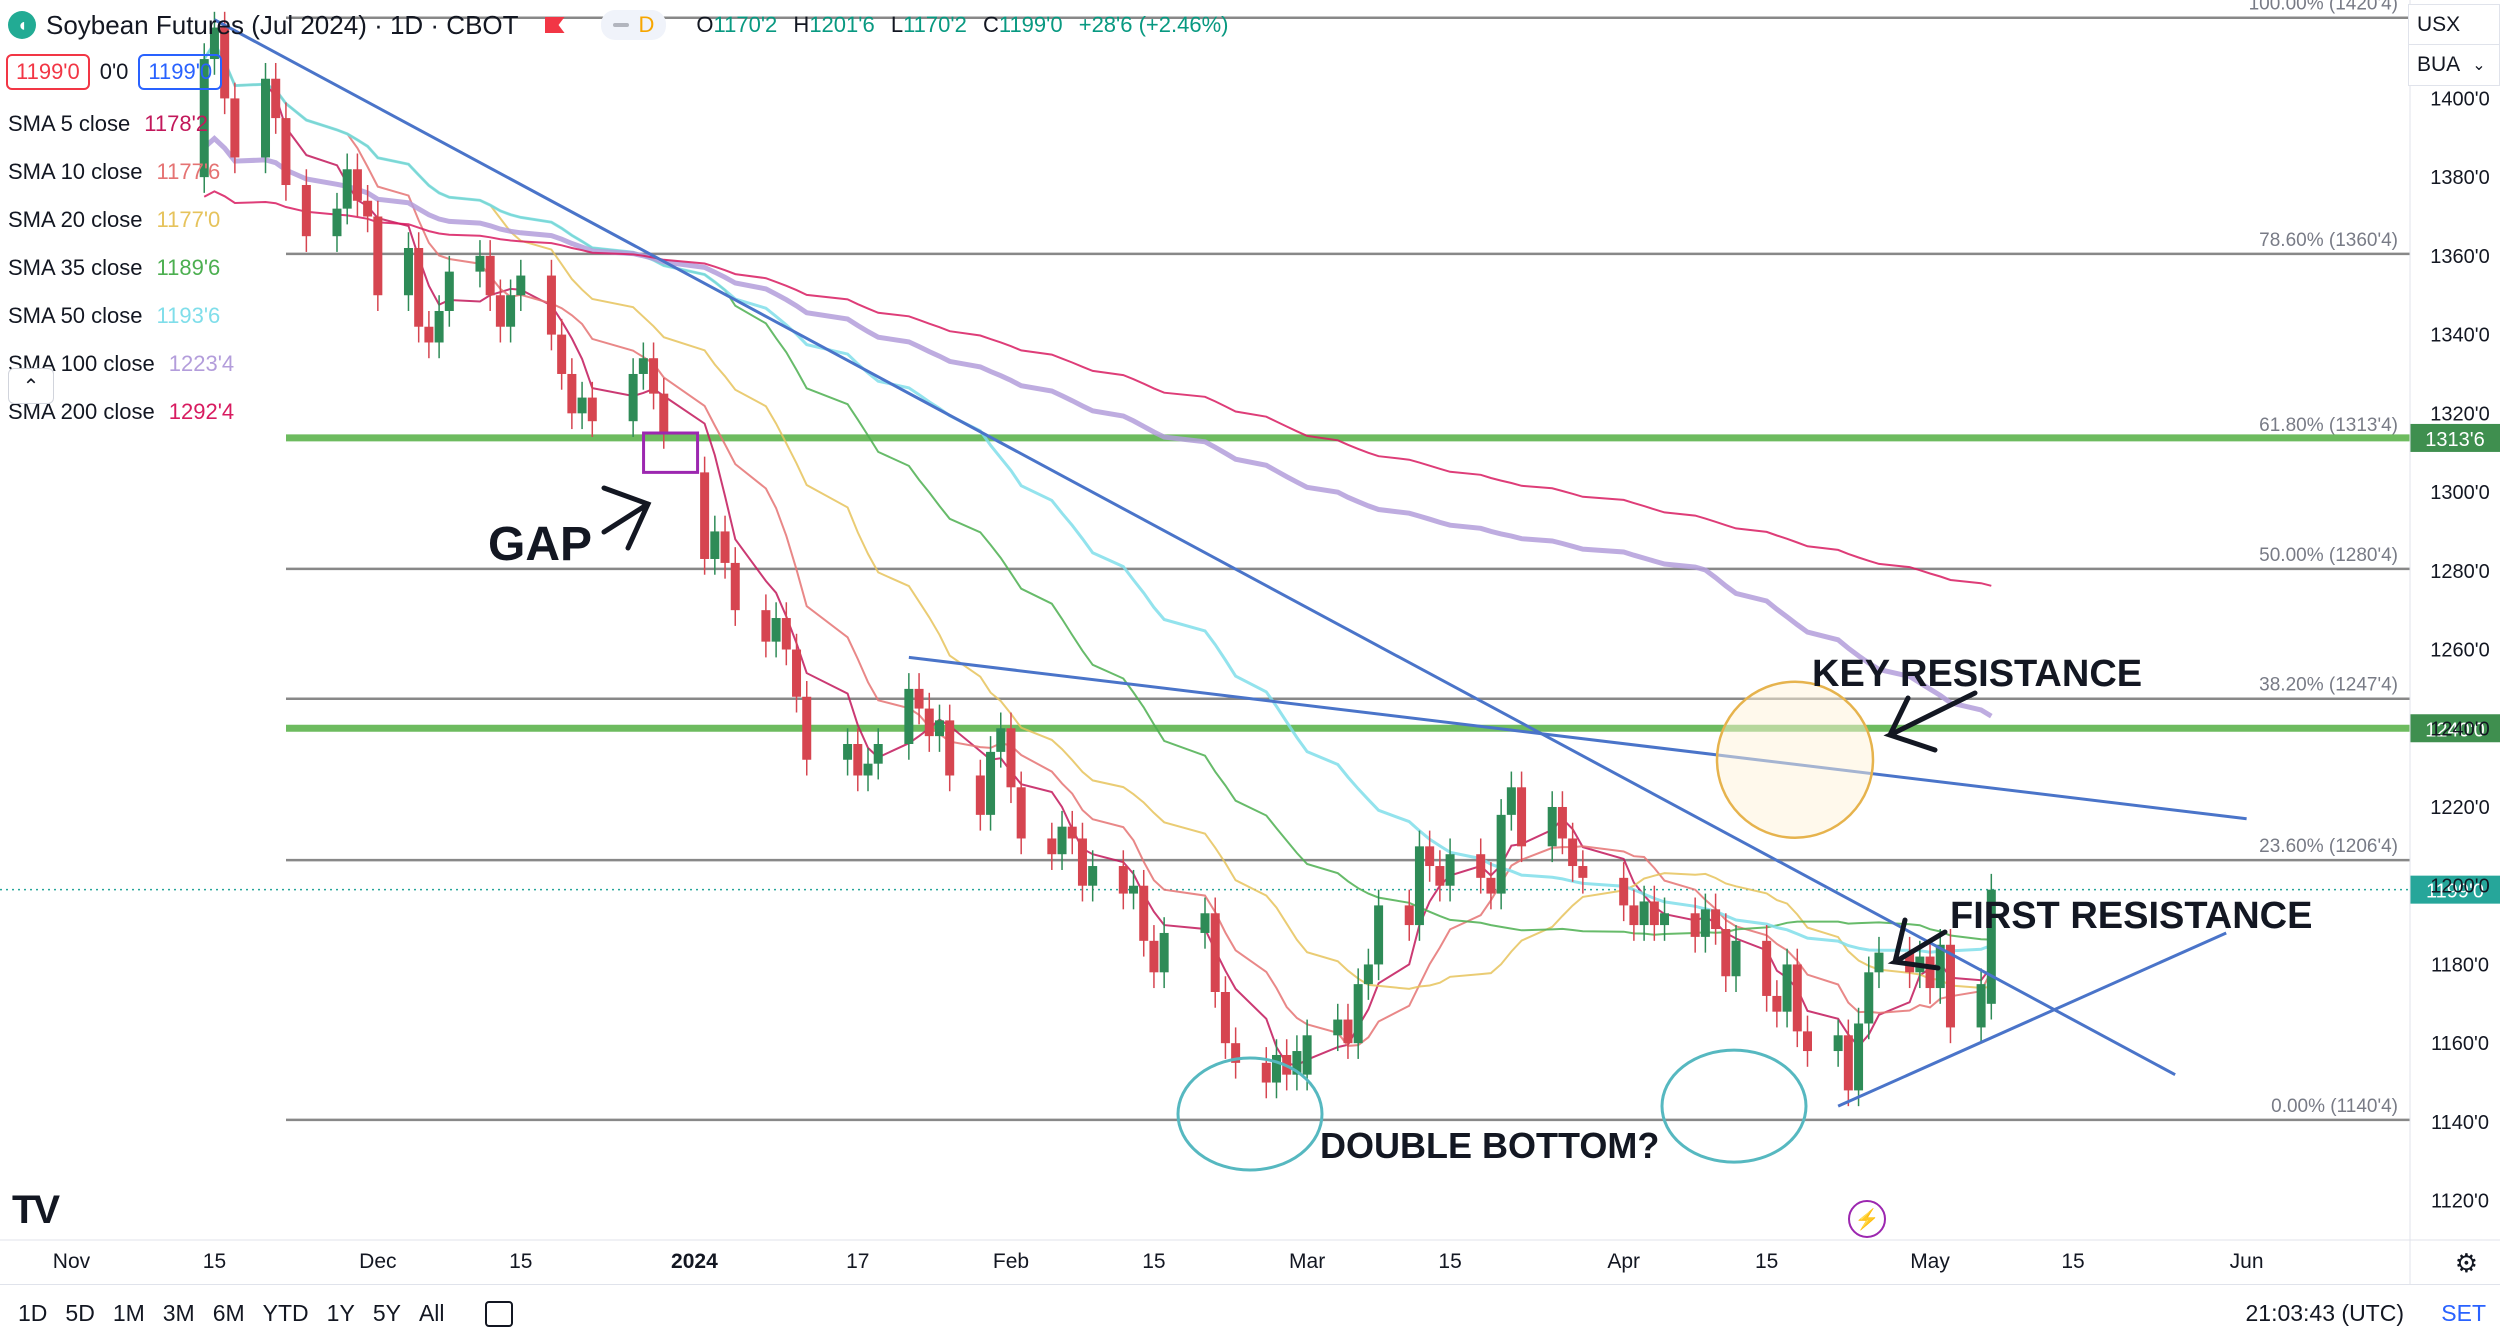 Image resolution: width=2500 pixels, height=1342 pixels. What do you see at coordinates (180, 72) in the screenshot?
I see `buy-price-button: 1199'0` at bounding box center [180, 72].